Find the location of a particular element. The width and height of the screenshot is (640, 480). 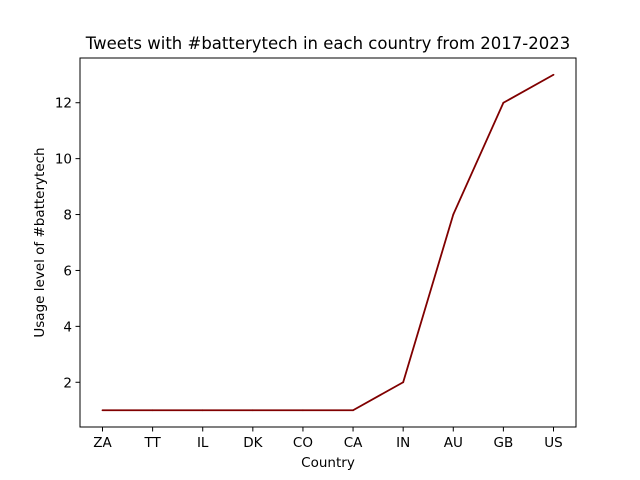

x-axis-label: Country is located at coordinates (328, 463).